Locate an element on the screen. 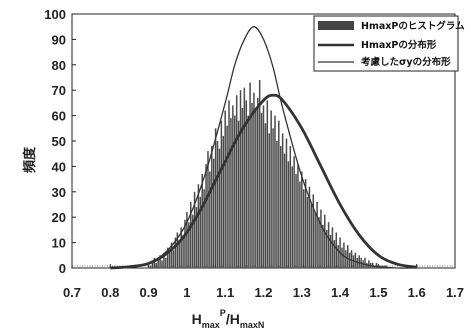 This screenshot has width=471, height=332. y-tick-label: 100 is located at coordinates (55, 14).